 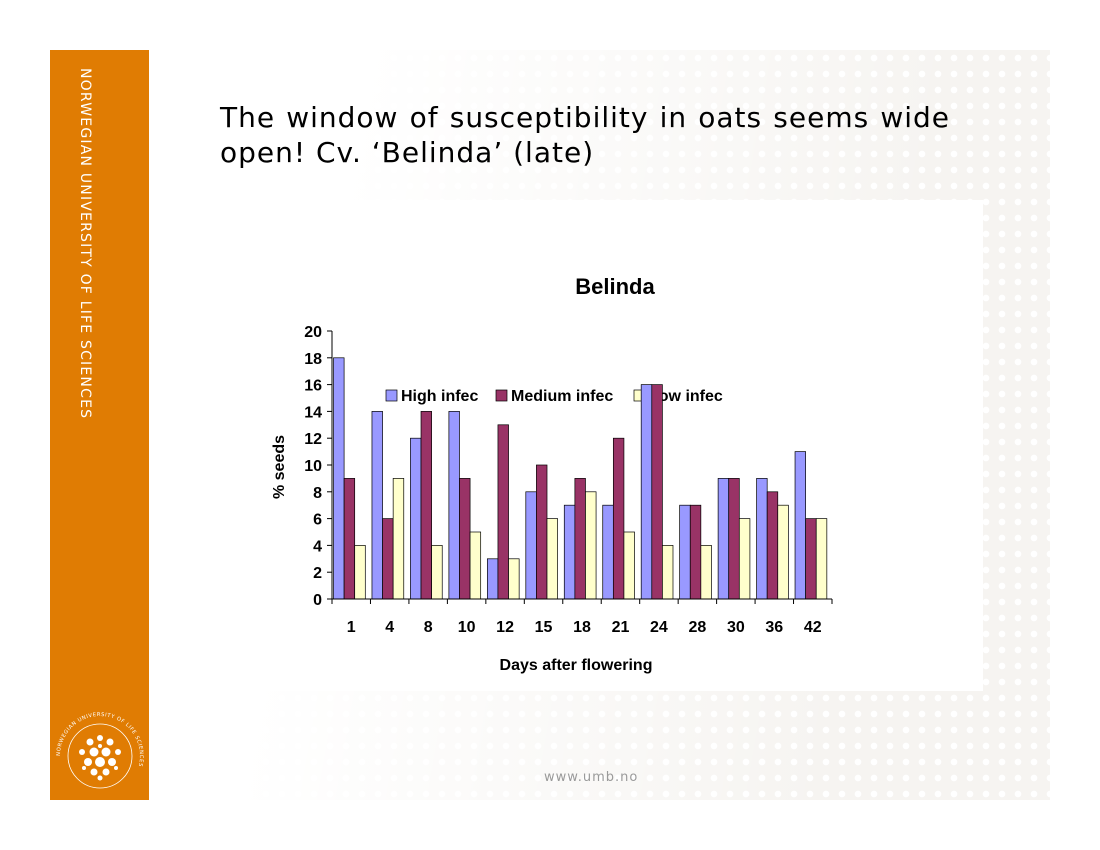 What do you see at coordinates (317, 573) in the screenshot?
I see `y-tick-label: 2` at bounding box center [317, 573].